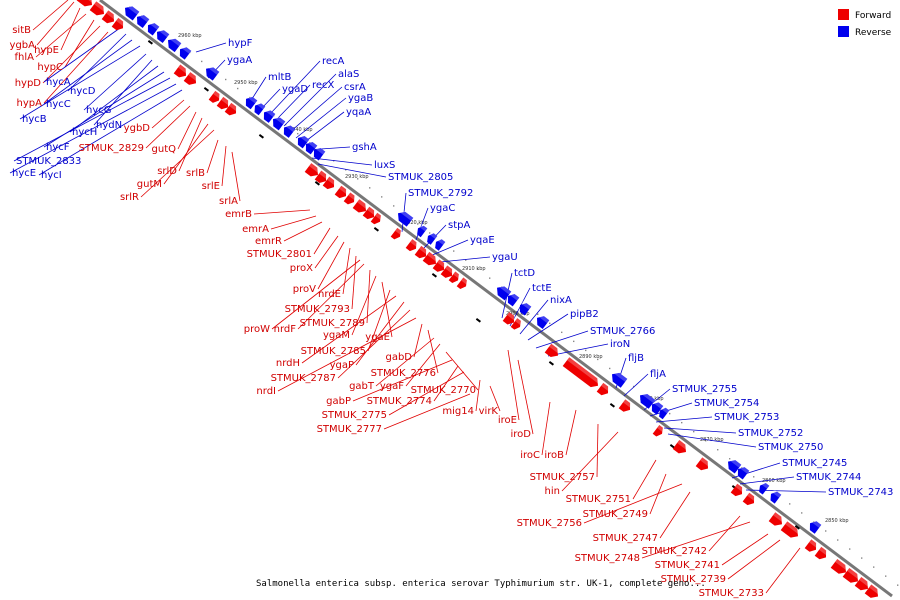  Describe the element at coordinates (615, 514) in the screenshot. I see `gene-label: STMUK_2749` at that location.